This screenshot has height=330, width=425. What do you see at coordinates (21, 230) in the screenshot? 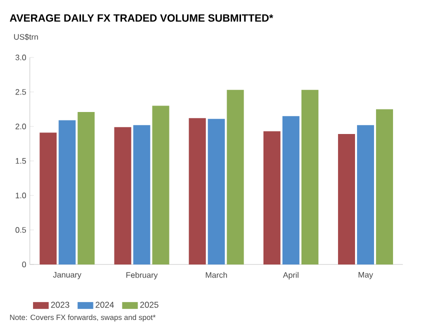
I see `y-tick-label: 0.5` at bounding box center [21, 230].